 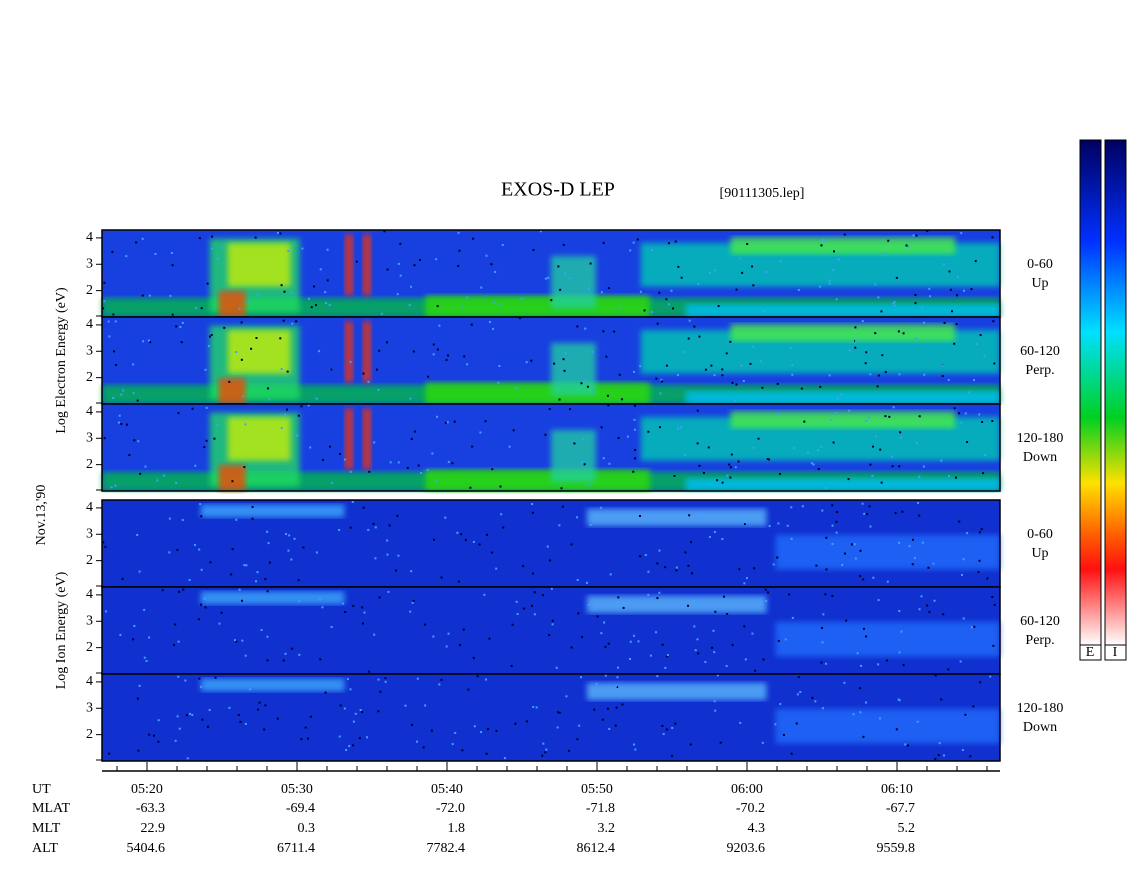 I want to click on y-tick-label: 2, so click(x=89, y=560).